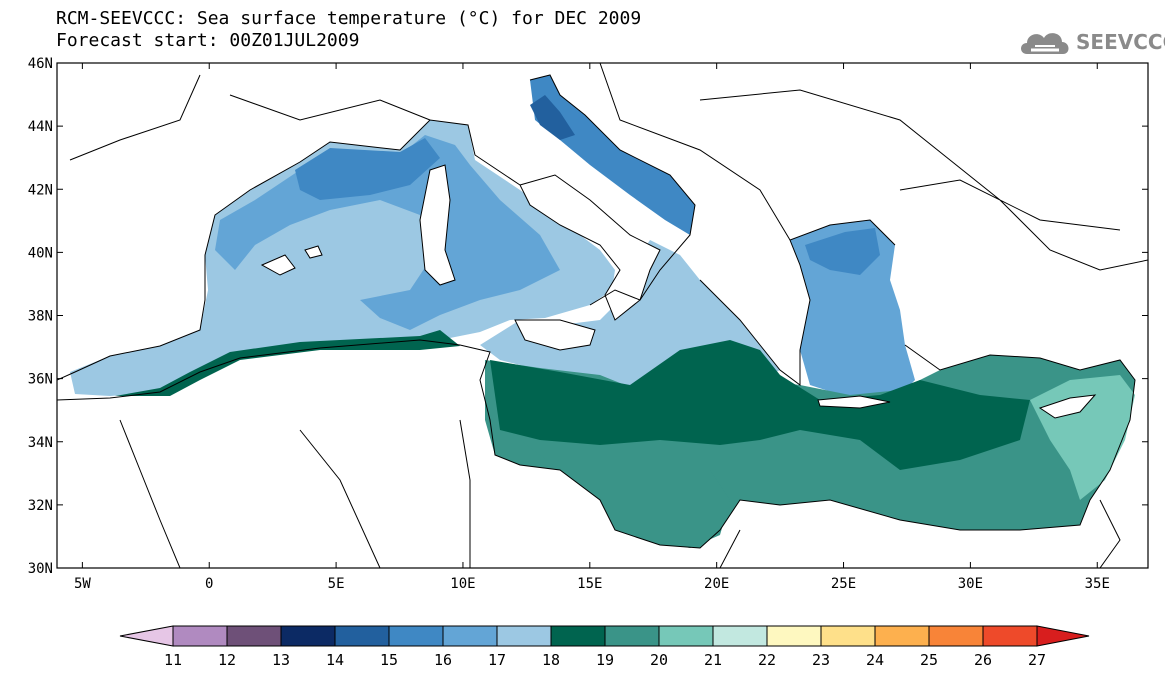  I want to click on colorbar-label: 25, so click(929, 660).